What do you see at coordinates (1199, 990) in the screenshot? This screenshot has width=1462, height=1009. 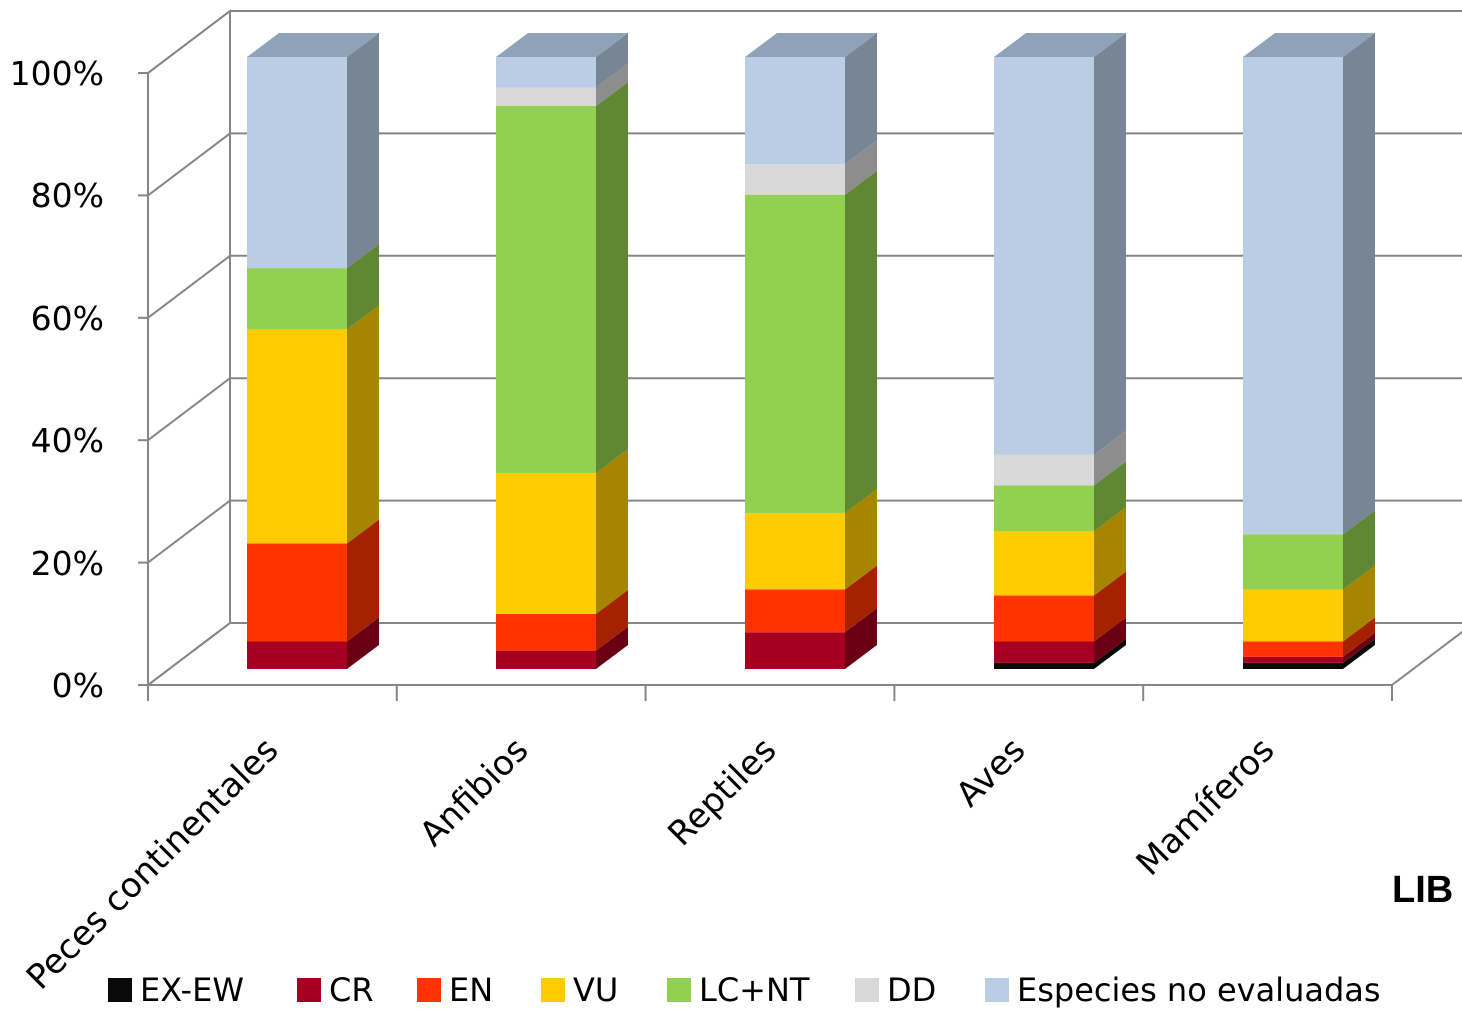 I see `legend-label: Especies no evaluadas` at bounding box center [1199, 990].